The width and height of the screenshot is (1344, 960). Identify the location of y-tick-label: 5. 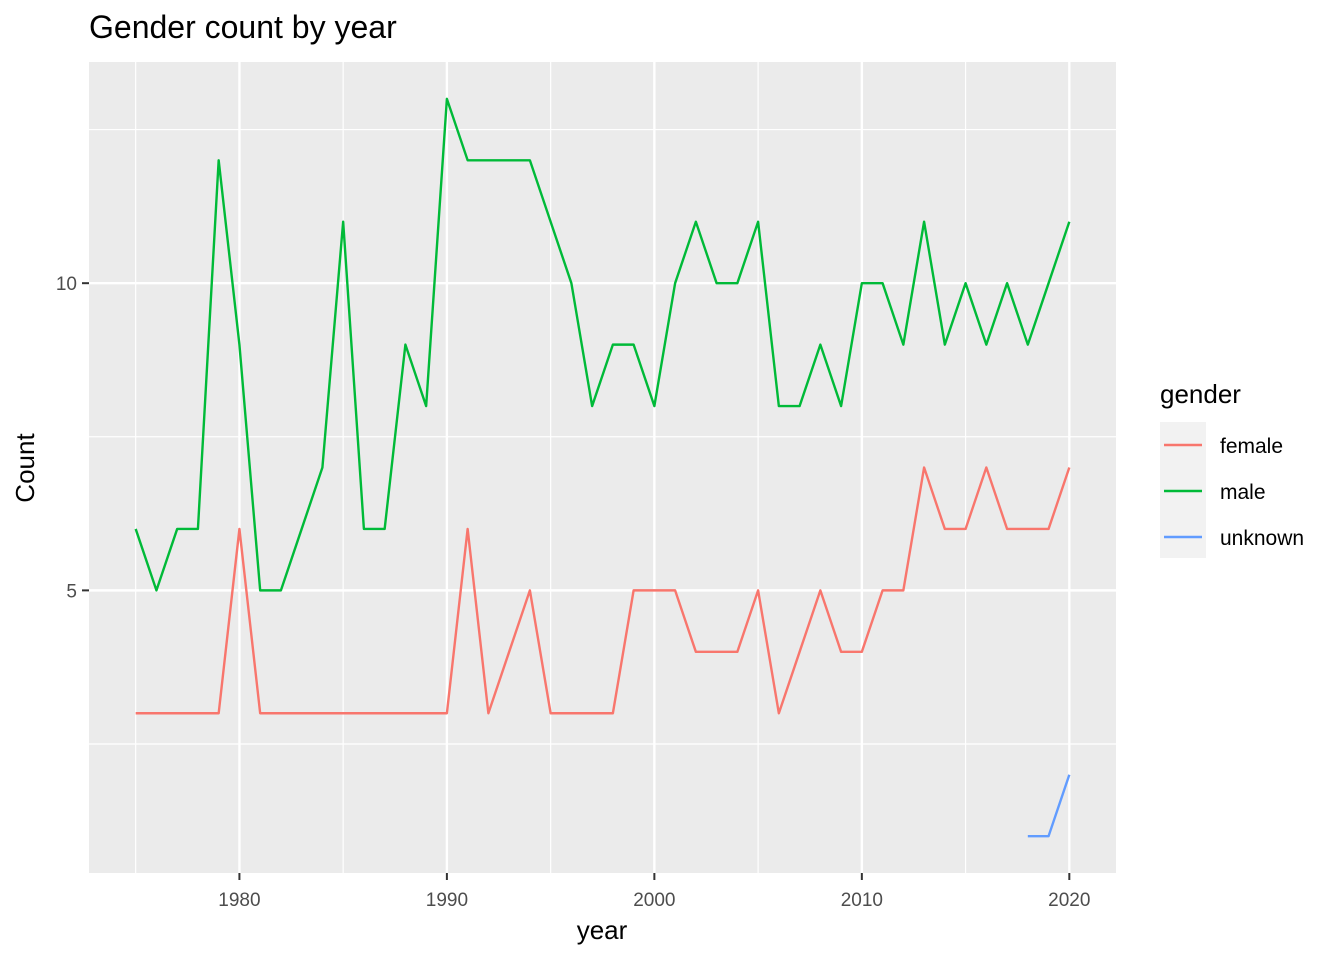
(71, 591).